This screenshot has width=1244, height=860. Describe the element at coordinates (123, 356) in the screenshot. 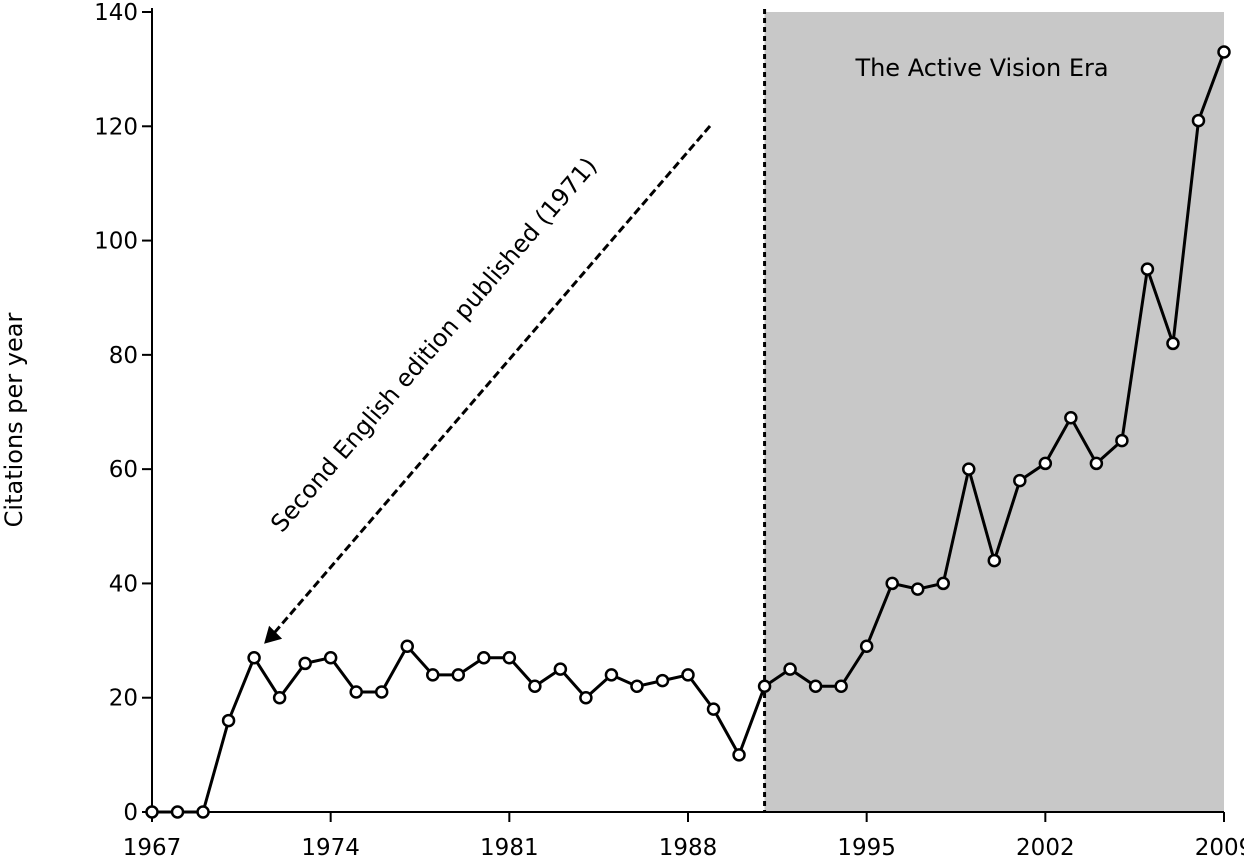

I see `y-tick-label: 80` at that location.